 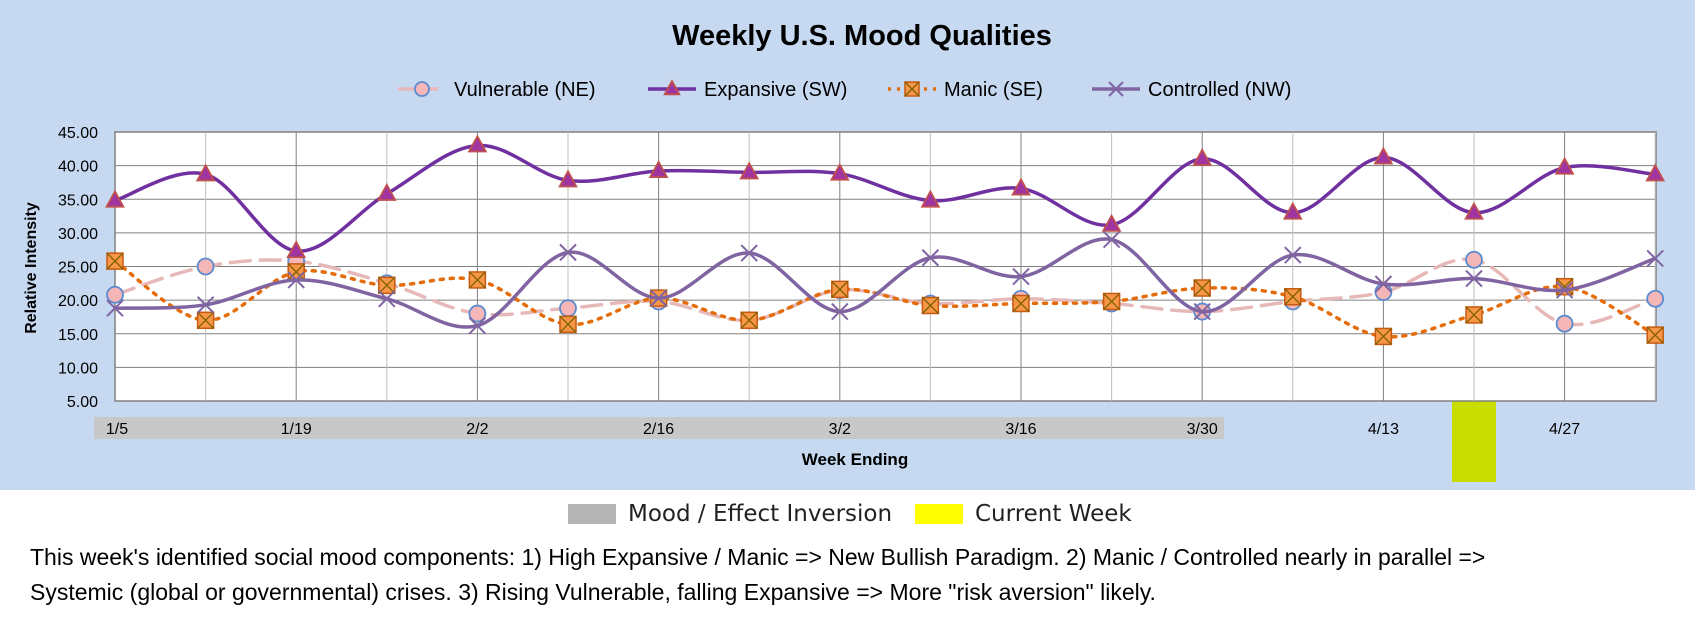 What do you see at coordinates (78, 200) in the screenshot?
I see `y-tick-label: 35.00` at bounding box center [78, 200].